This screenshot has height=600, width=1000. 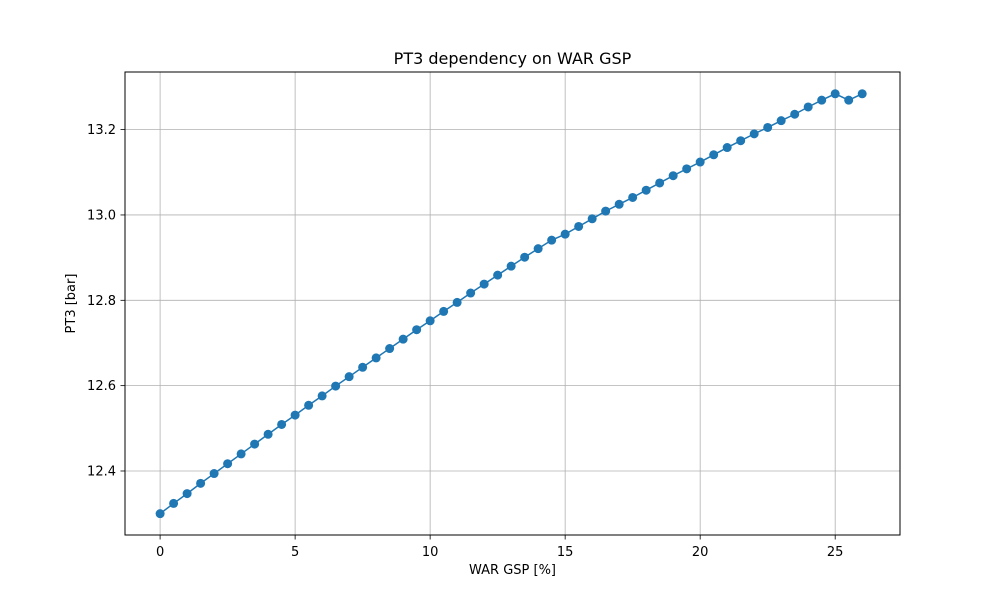 What do you see at coordinates (513, 58) in the screenshot?
I see `chart-title: PT3 dependency on WAR GSP` at bounding box center [513, 58].